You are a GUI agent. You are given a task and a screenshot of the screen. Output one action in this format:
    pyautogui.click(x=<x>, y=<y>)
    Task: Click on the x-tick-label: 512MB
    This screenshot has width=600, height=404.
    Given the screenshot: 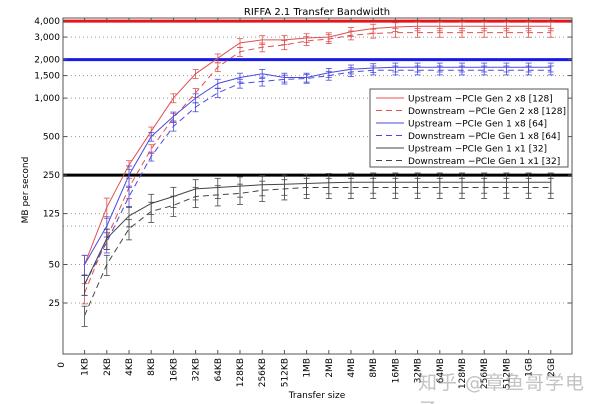 What is the action you would take?
    pyautogui.click(x=507, y=373)
    